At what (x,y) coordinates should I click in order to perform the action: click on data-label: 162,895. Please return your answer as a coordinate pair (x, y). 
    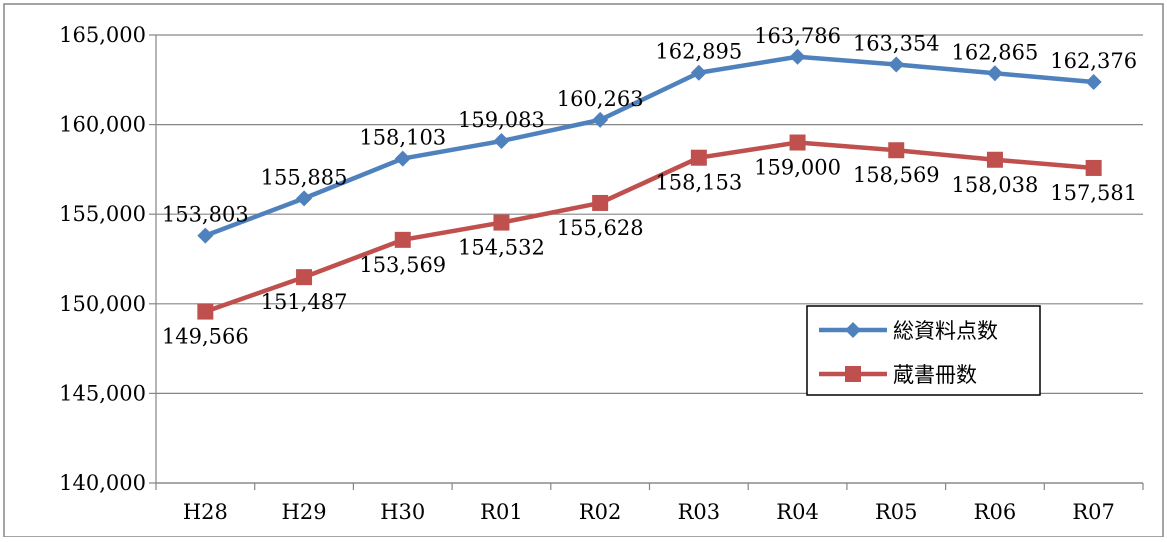
    Looking at the image, I should click on (698, 52).